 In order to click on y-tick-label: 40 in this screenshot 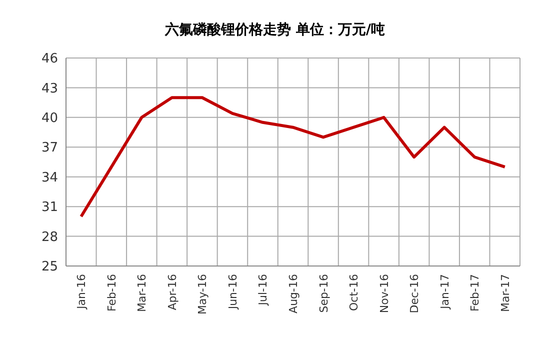, I will do `click(49, 118)`.